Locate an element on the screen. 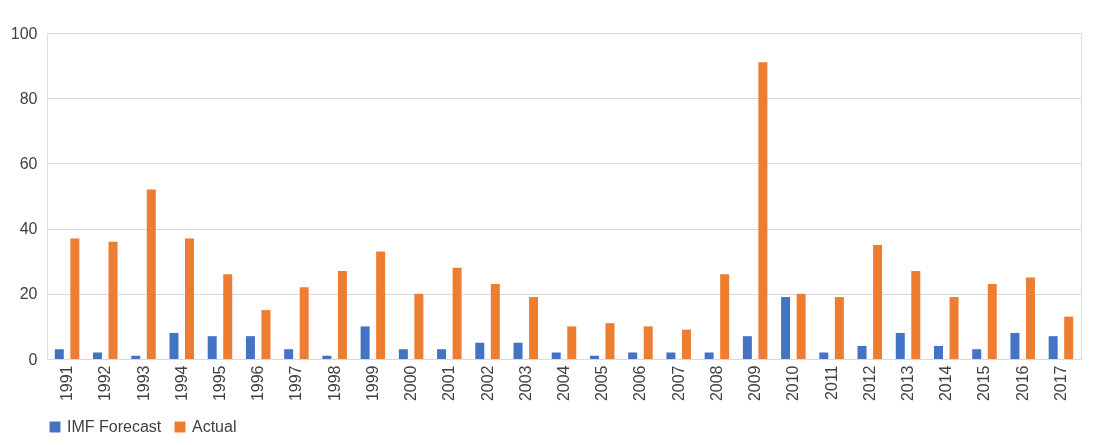 Image resolution: width=1101 pixels, height=445 pixels. x-tick-label: 1993 is located at coordinates (143, 383).